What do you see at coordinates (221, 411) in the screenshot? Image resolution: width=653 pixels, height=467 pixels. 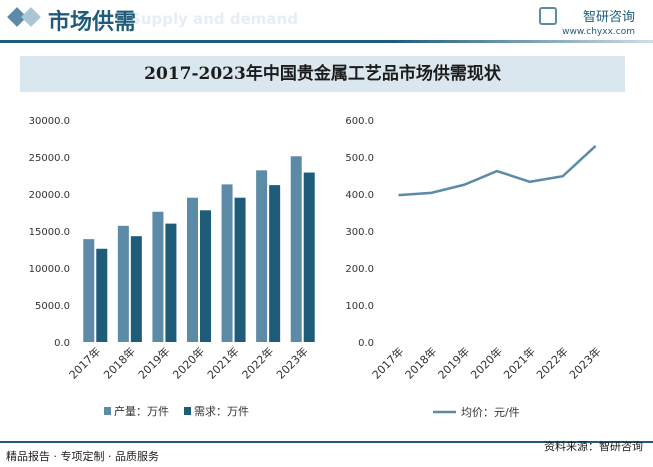 I see `legend-demand: 需求：万件` at bounding box center [221, 411].